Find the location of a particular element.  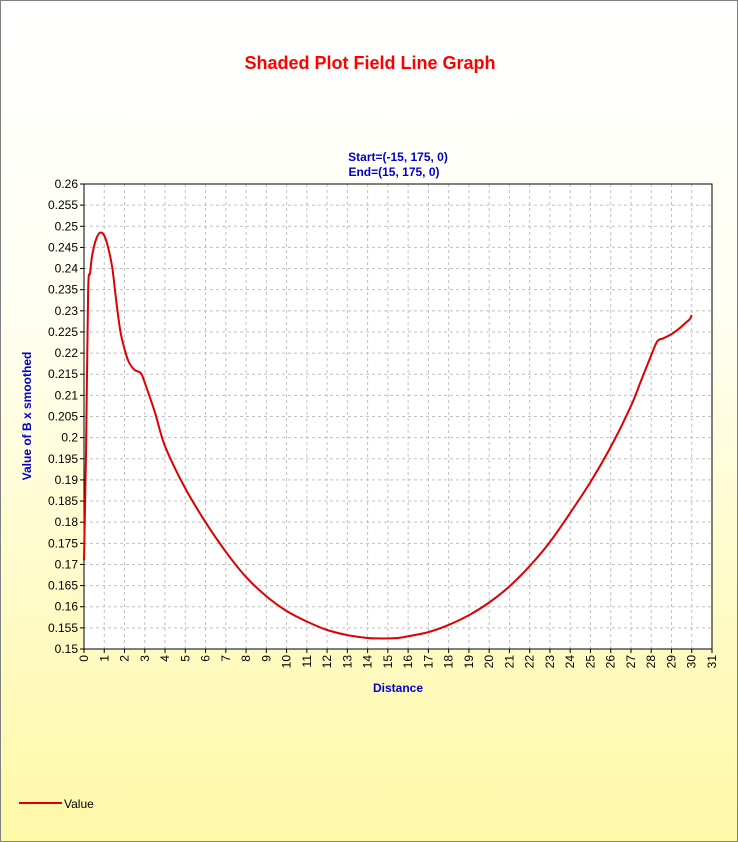

x-tick-label: 16 is located at coordinates (408, 662).